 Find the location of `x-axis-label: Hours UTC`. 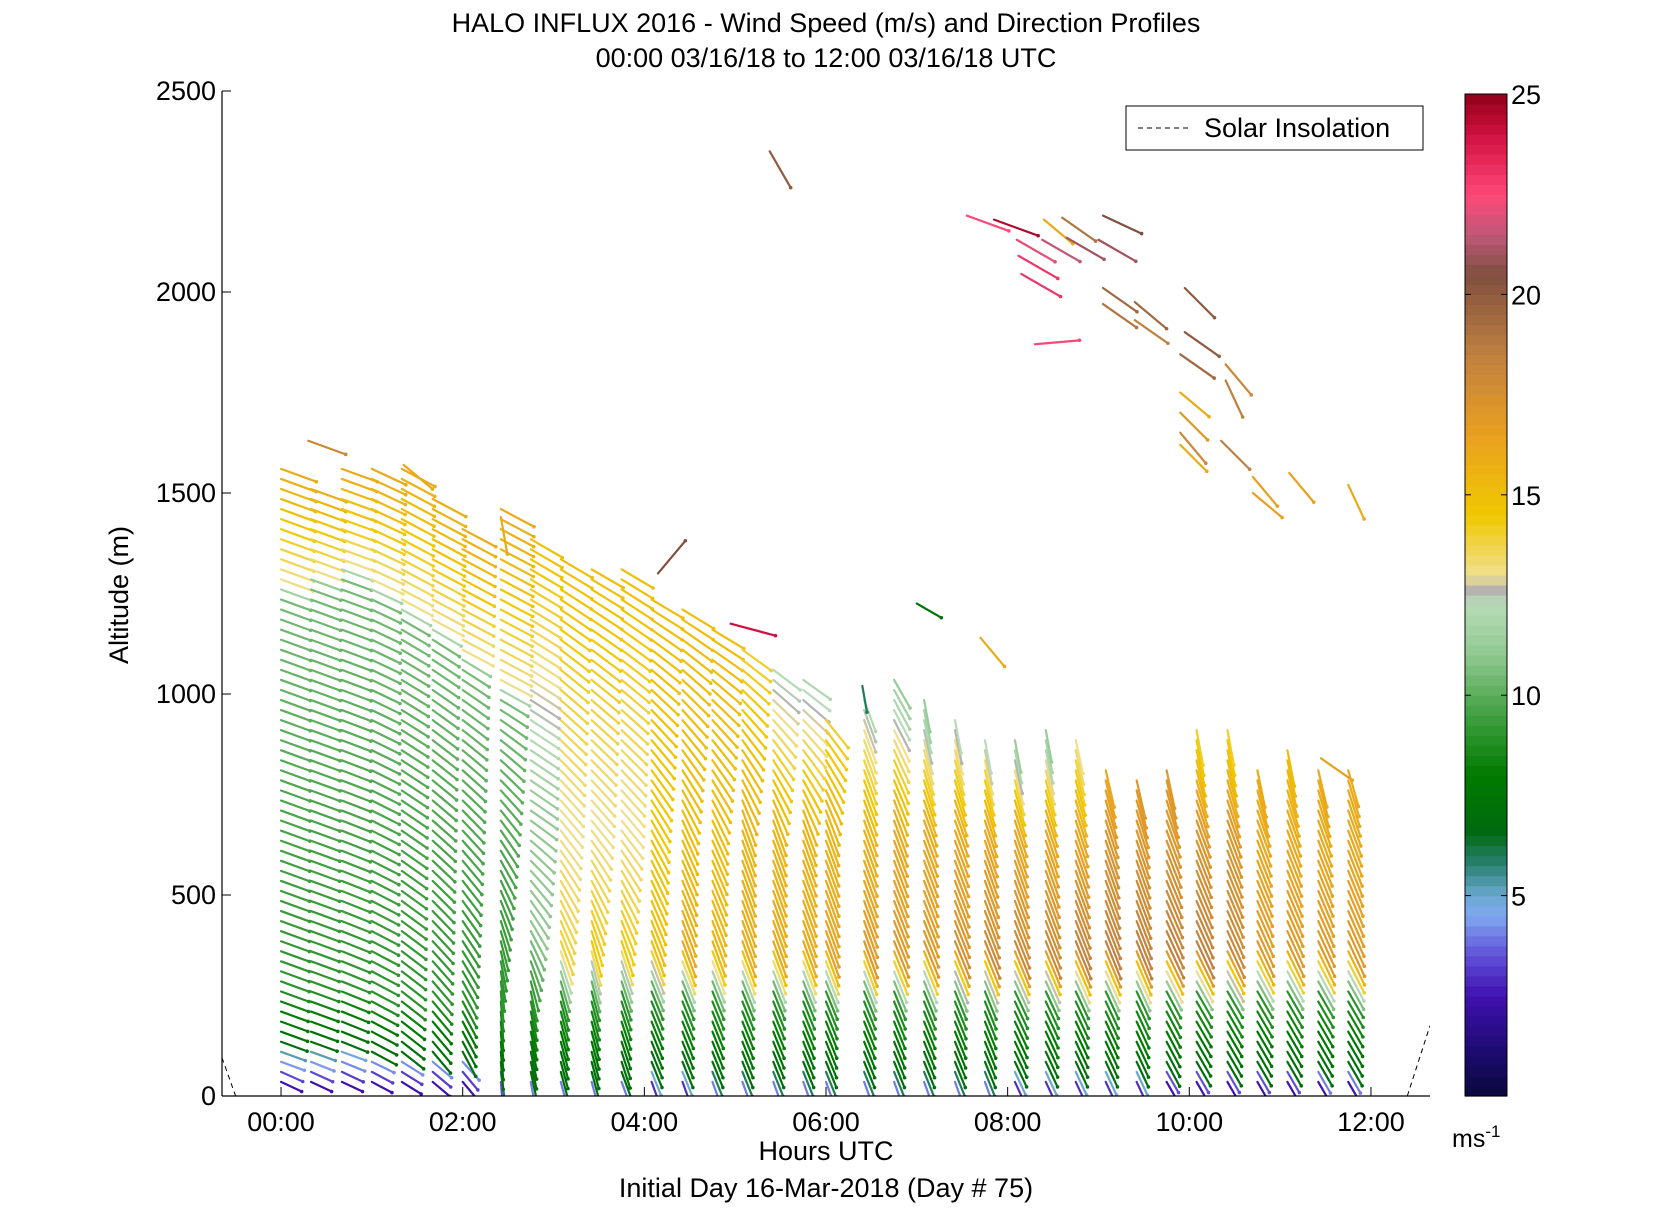

x-axis-label: Hours UTC is located at coordinates (825, 1151).